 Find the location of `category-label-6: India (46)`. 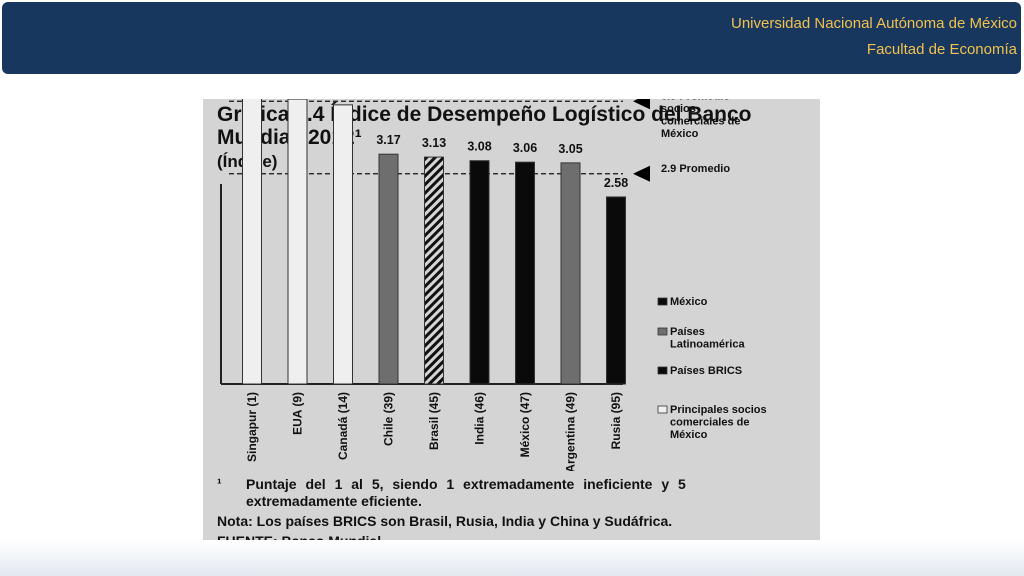

category-label-6: India (46) is located at coordinates (480, 418).